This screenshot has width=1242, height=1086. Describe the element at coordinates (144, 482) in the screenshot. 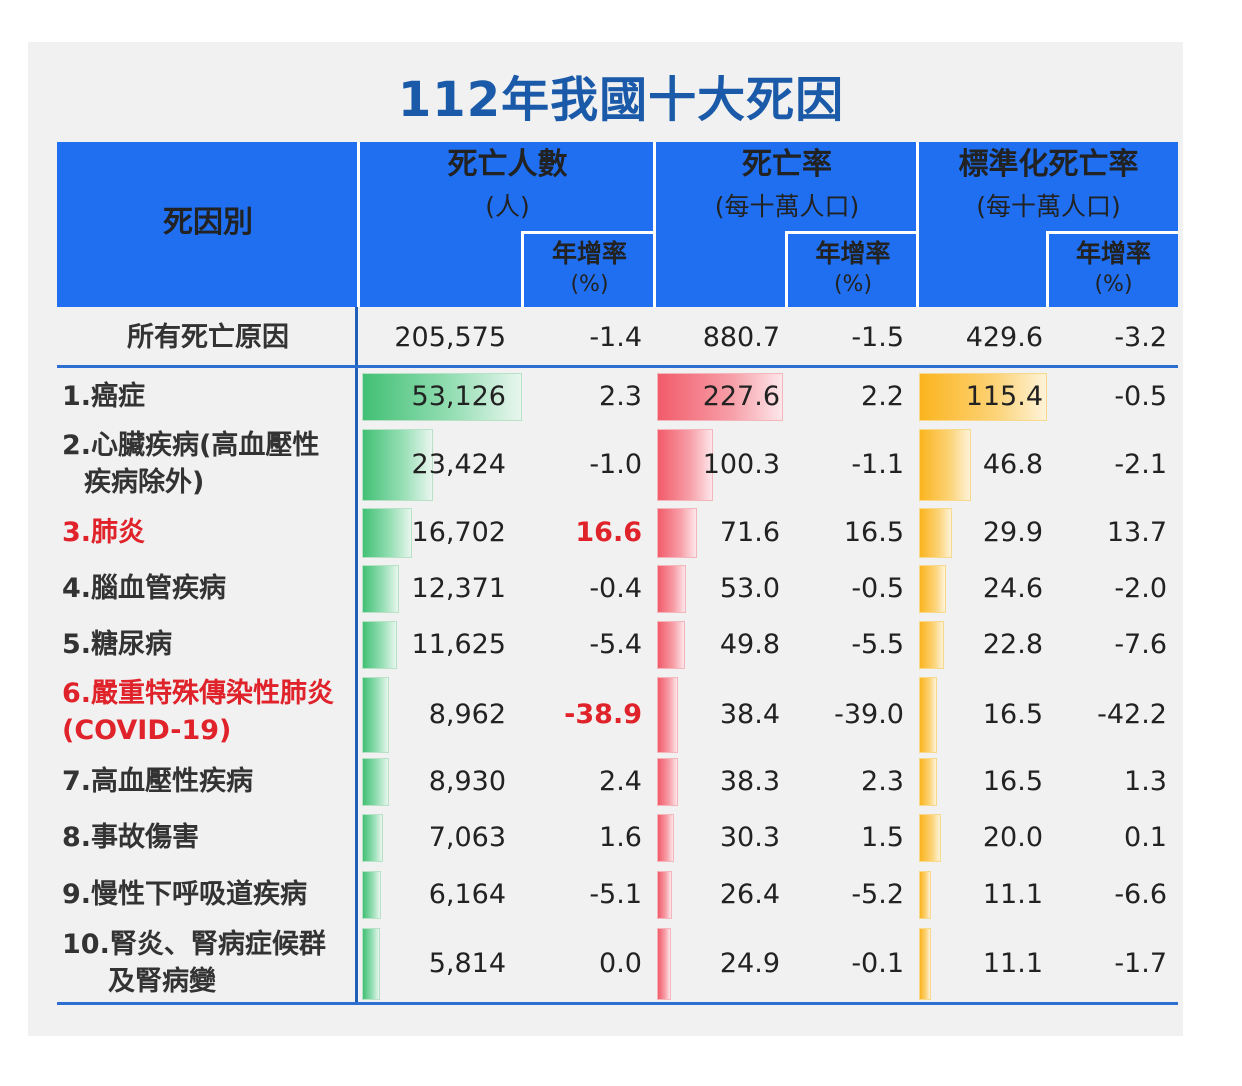

I see `row-label-cont: 疾病除外)` at that location.